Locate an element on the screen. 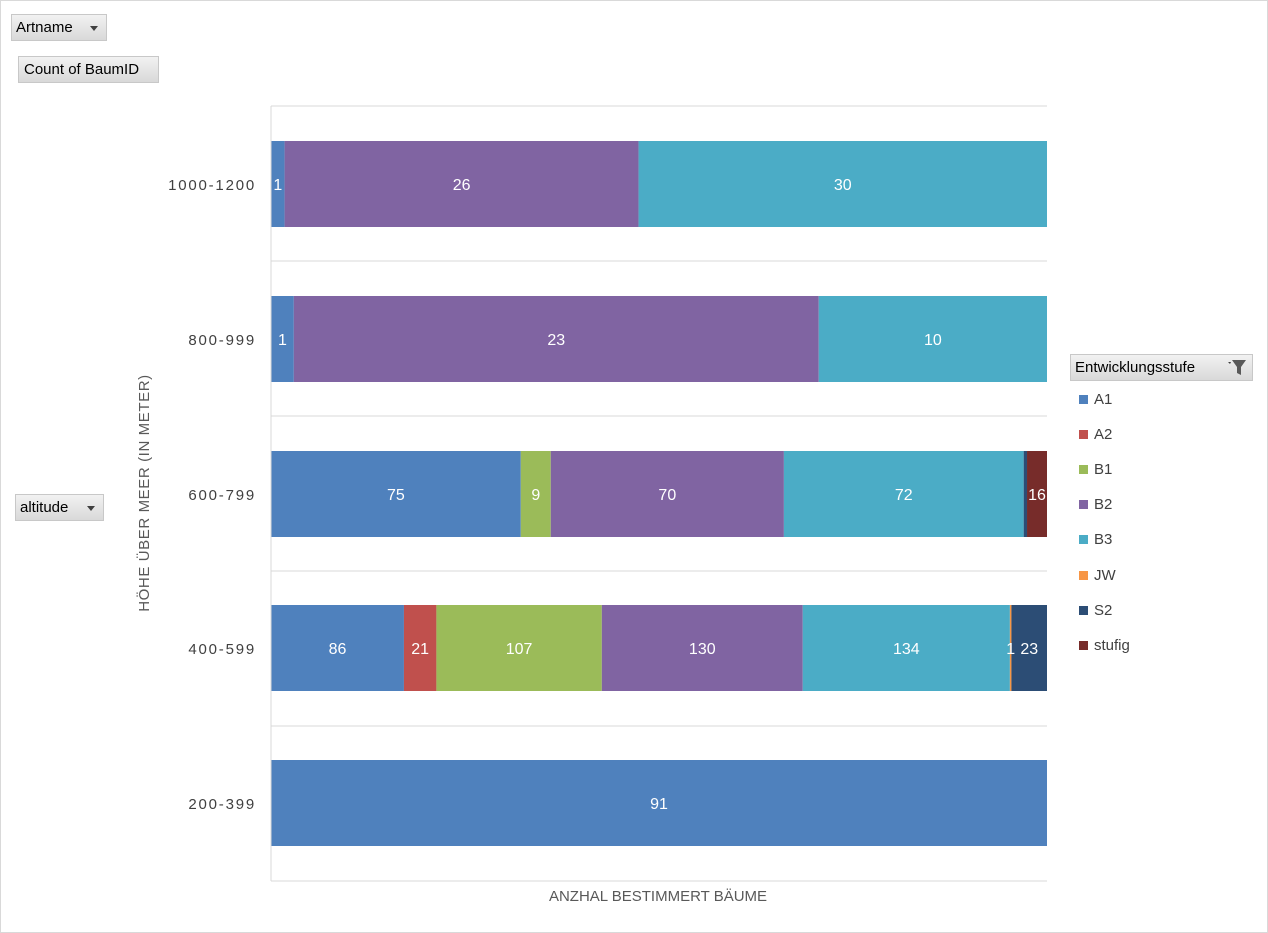  artname-filter-button: Artname is located at coordinates (59, 27).